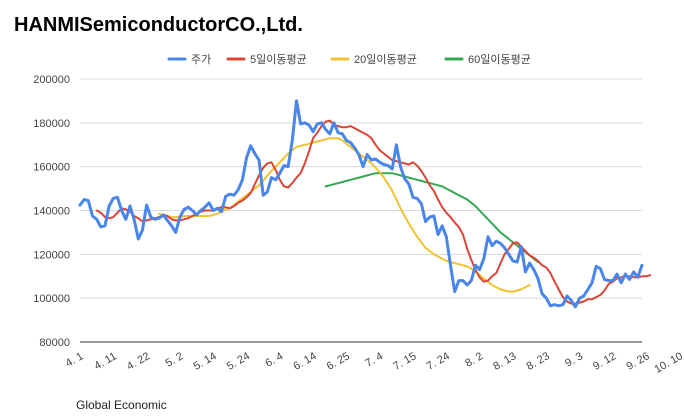  Describe the element at coordinates (205, 361) in the screenshot. I see `x-tick-label: 5. 14` at that location.